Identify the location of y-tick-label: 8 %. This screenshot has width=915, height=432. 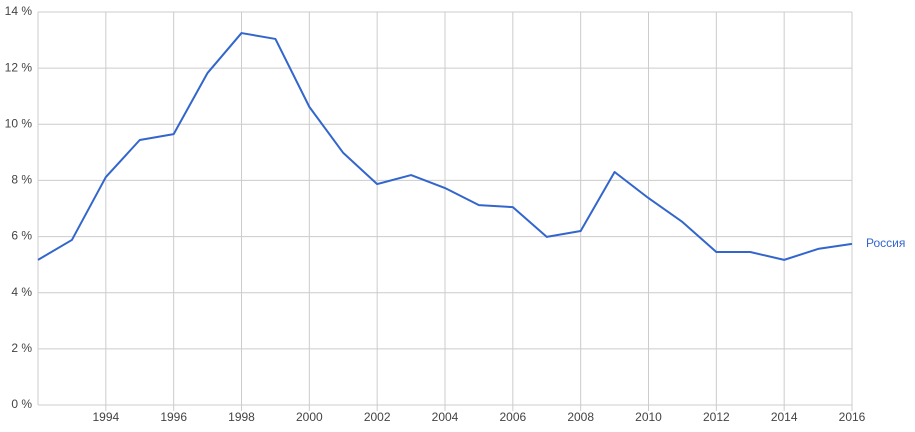
(21, 180).